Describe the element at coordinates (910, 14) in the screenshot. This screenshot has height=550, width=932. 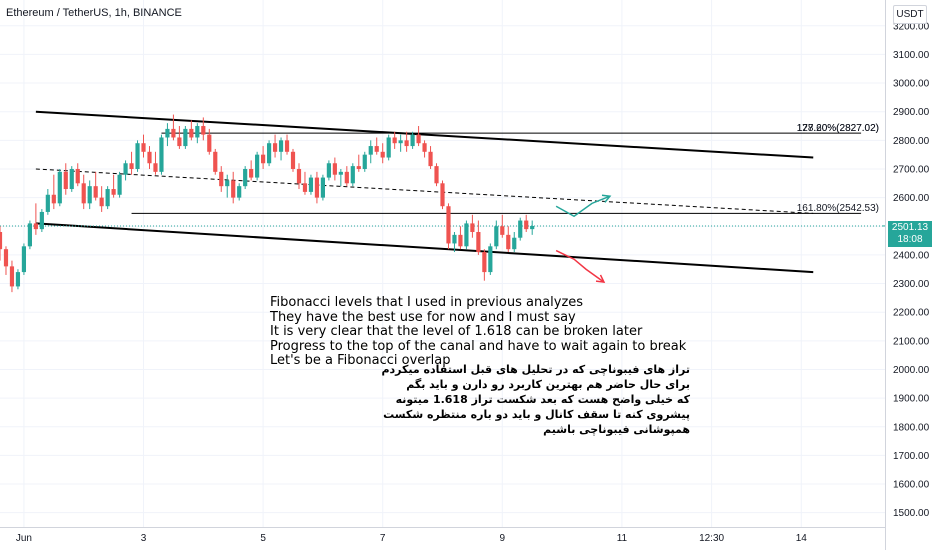
I see `currency-label: USDT` at that location.